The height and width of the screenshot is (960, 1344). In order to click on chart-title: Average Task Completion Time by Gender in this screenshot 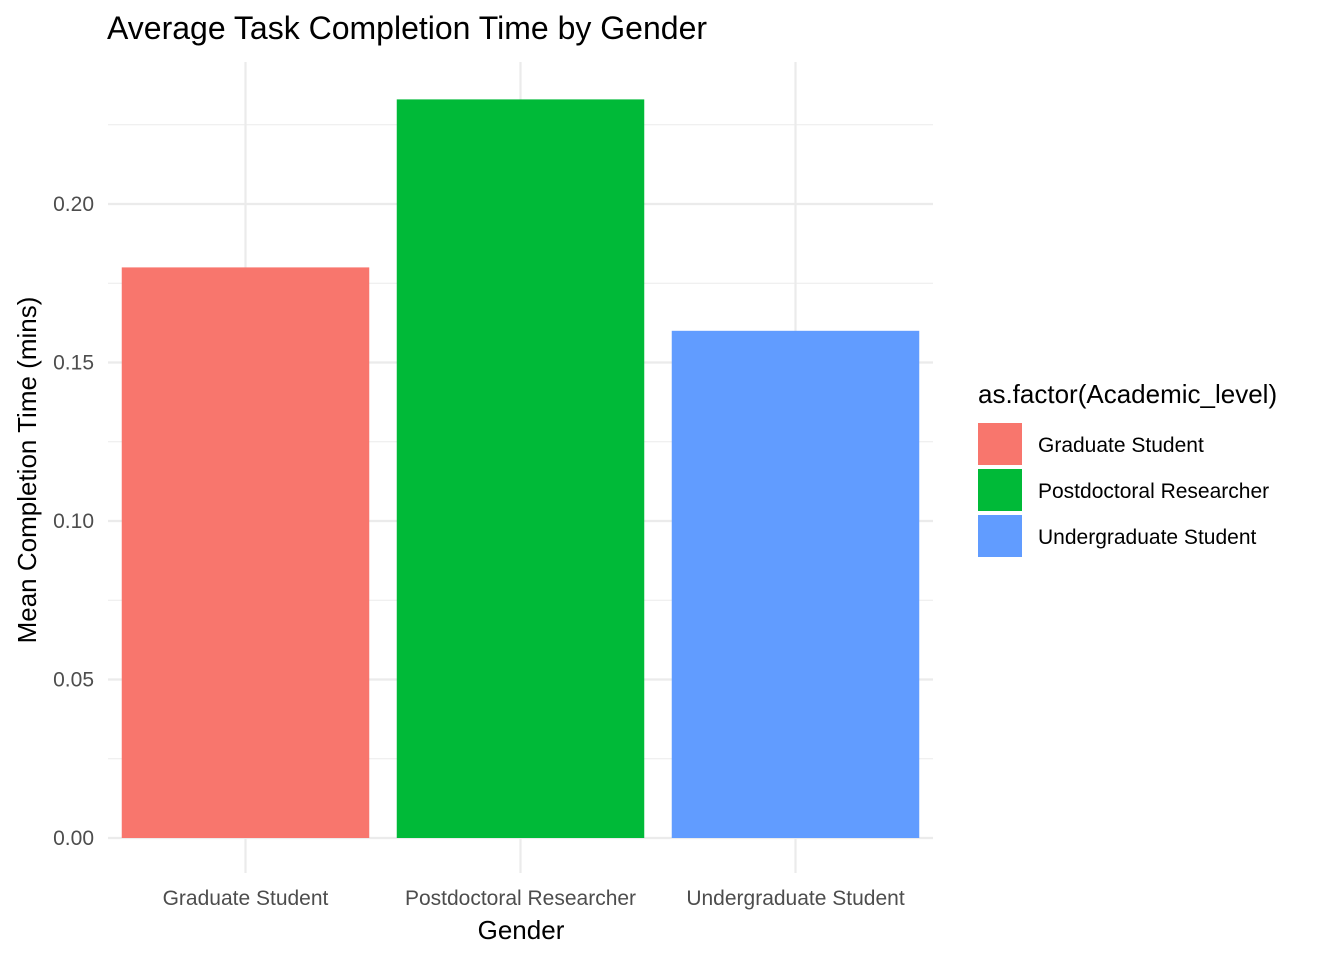, I will do `click(407, 28)`.